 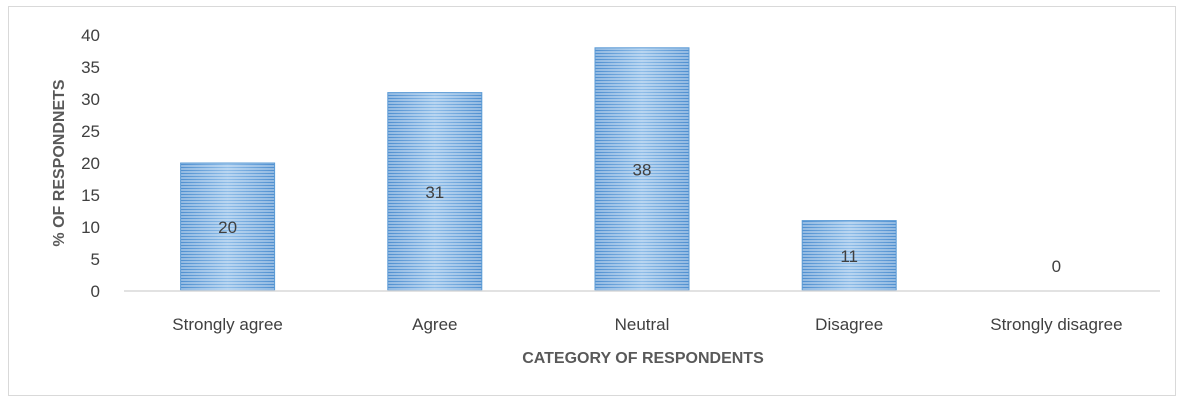 I want to click on data-label: 31, so click(x=434, y=192).